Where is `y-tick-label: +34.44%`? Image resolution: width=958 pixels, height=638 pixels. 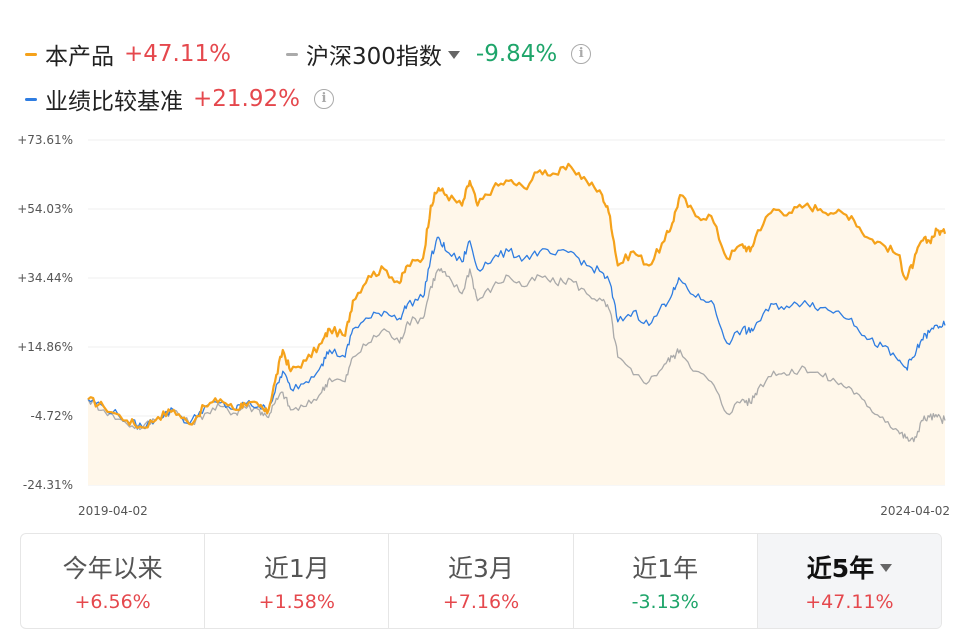
y-tick-label: +34.44% is located at coordinates (45, 278).